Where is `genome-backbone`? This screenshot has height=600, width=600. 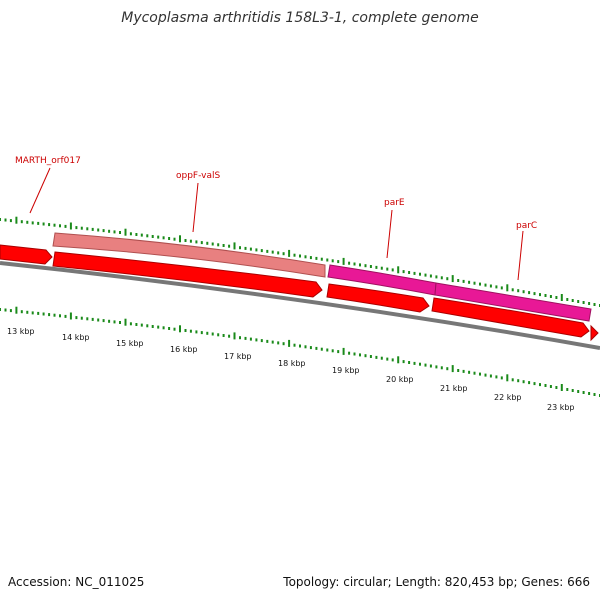 genome-backbone is located at coordinates (300, 305).